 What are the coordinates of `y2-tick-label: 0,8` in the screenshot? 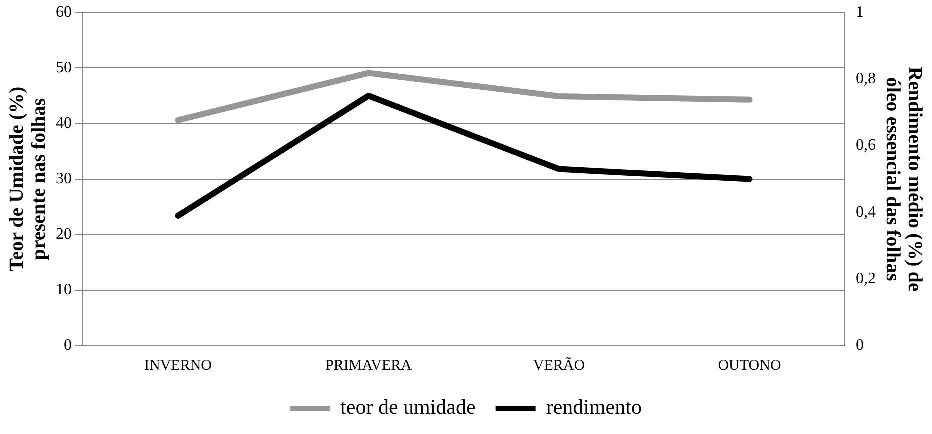 It's located at (866, 79).